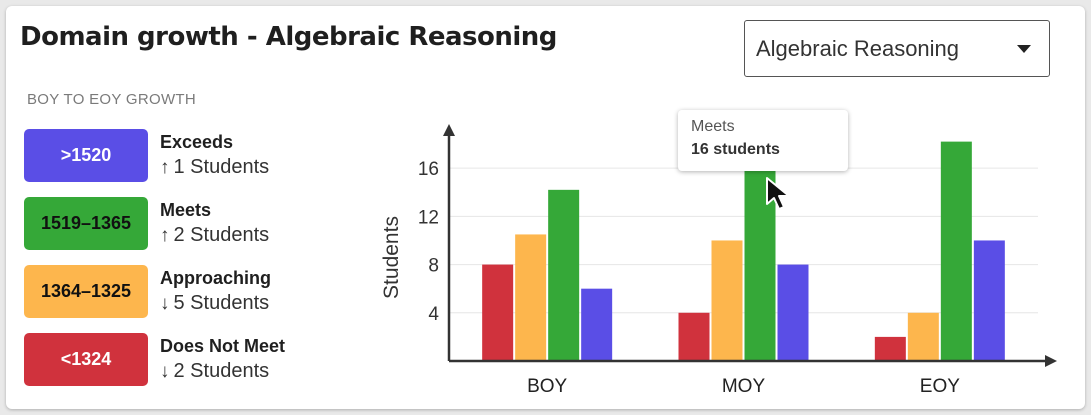  I want to click on legend-change: ↑ 1 Students, so click(215, 167).